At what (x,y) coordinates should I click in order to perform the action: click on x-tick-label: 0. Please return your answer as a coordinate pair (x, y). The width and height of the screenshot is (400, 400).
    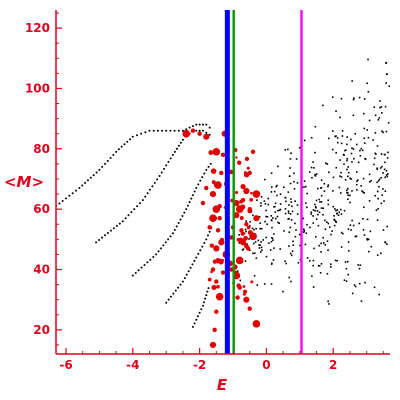
    Looking at the image, I should click on (266, 365).